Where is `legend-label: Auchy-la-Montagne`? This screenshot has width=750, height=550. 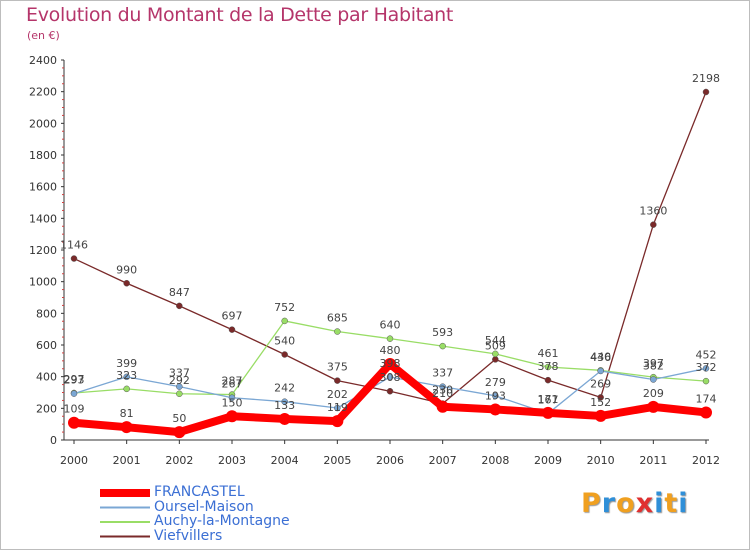 legend-label: Auchy-la-Montagne is located at coordinates (222, 521).